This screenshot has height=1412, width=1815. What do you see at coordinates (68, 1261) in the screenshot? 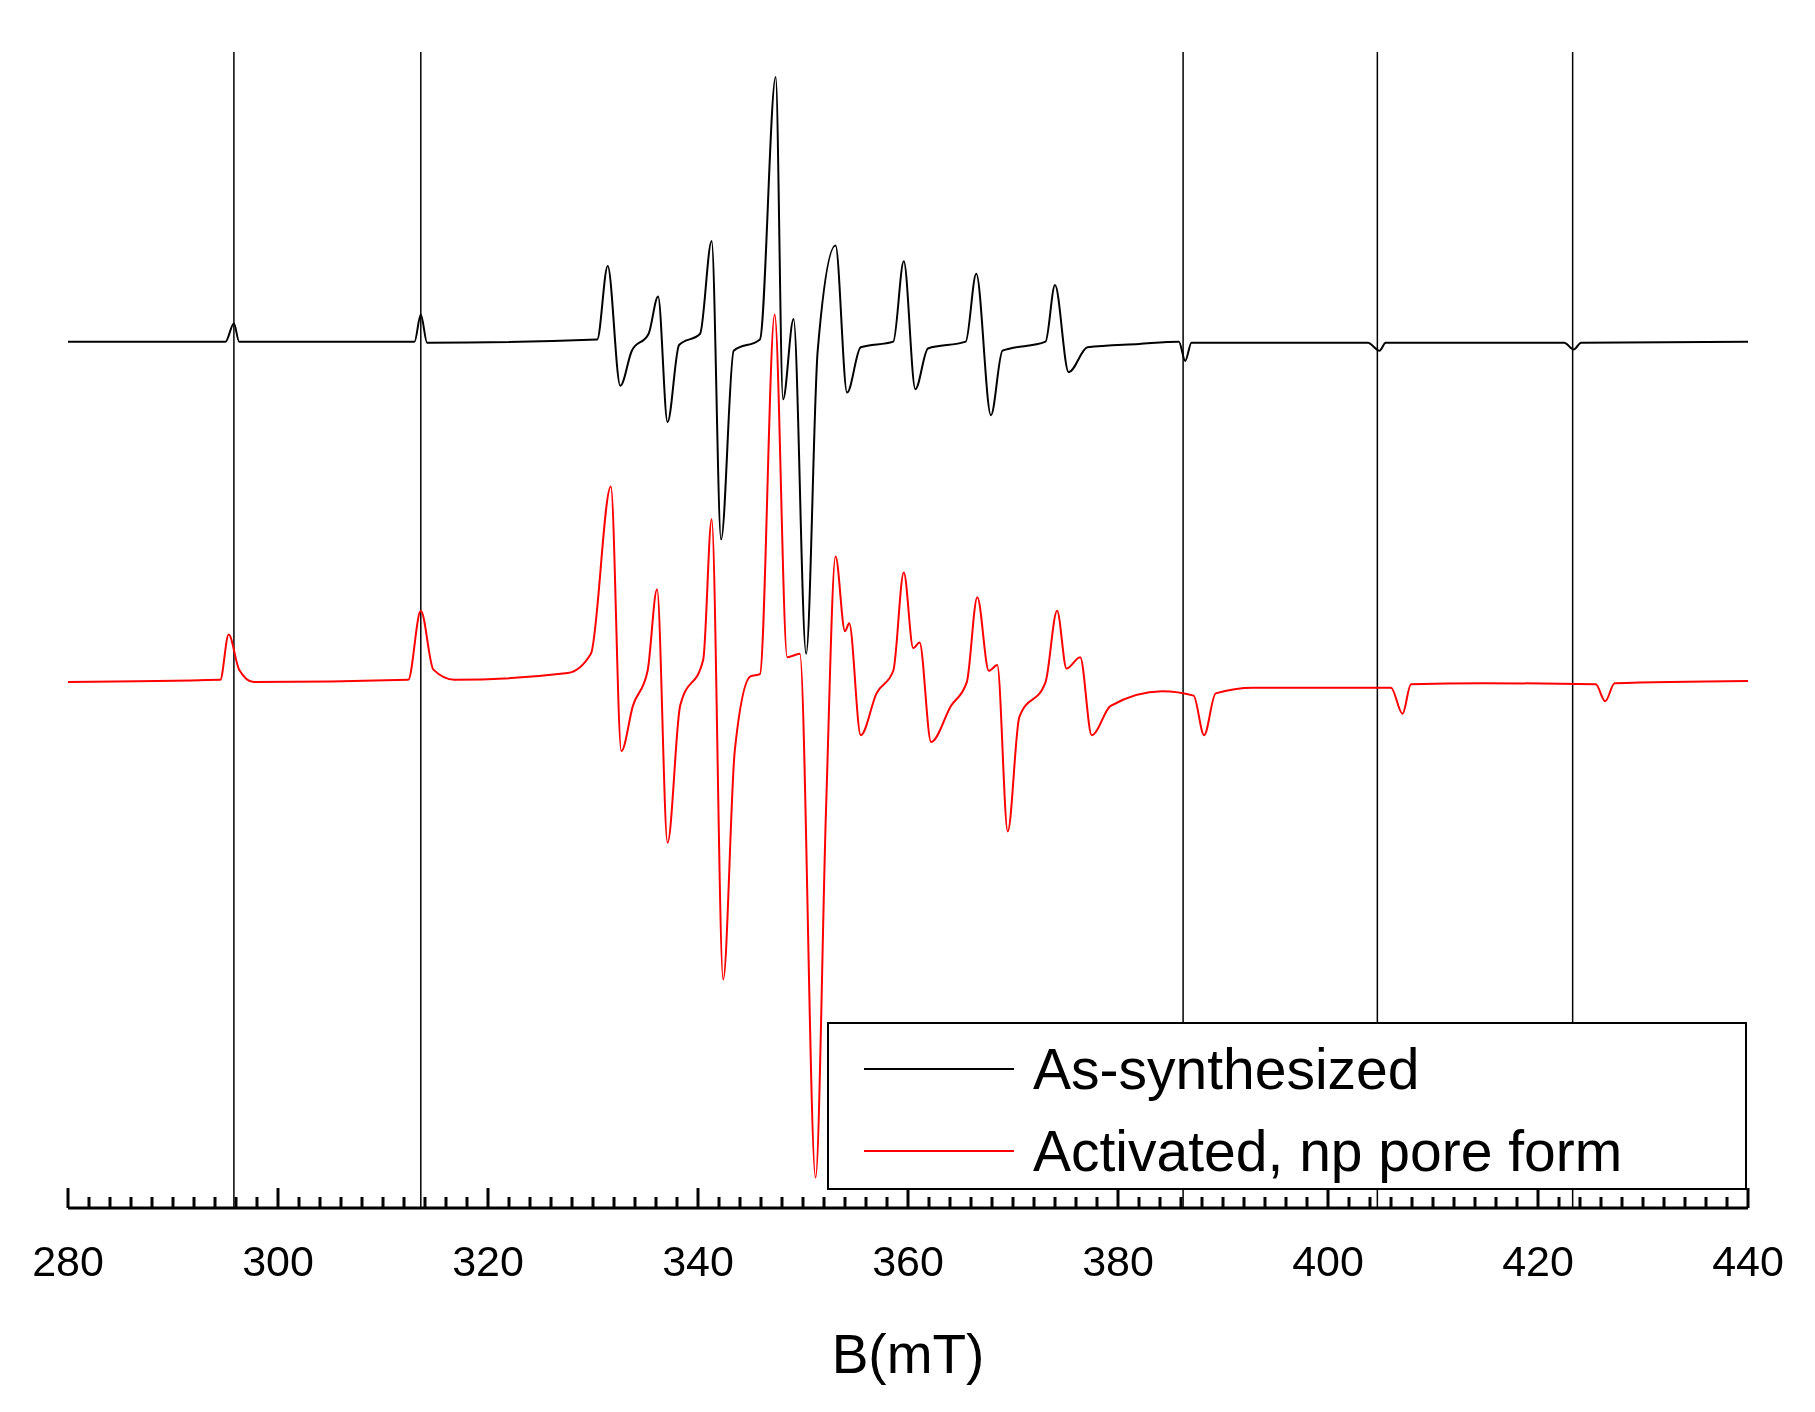
I see `x-tick-label: 280` at bounding box center [68, 1261].